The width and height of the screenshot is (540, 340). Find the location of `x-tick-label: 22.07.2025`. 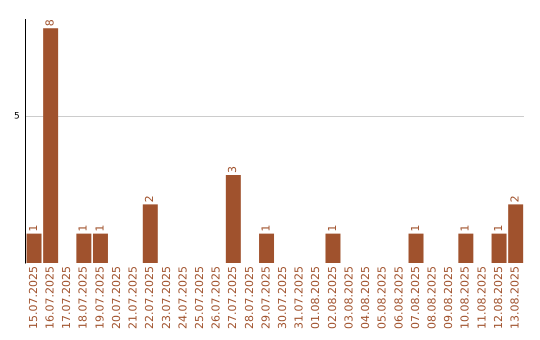

x-tick-label: 22.07.2025 is located at coordinates (149, 298).